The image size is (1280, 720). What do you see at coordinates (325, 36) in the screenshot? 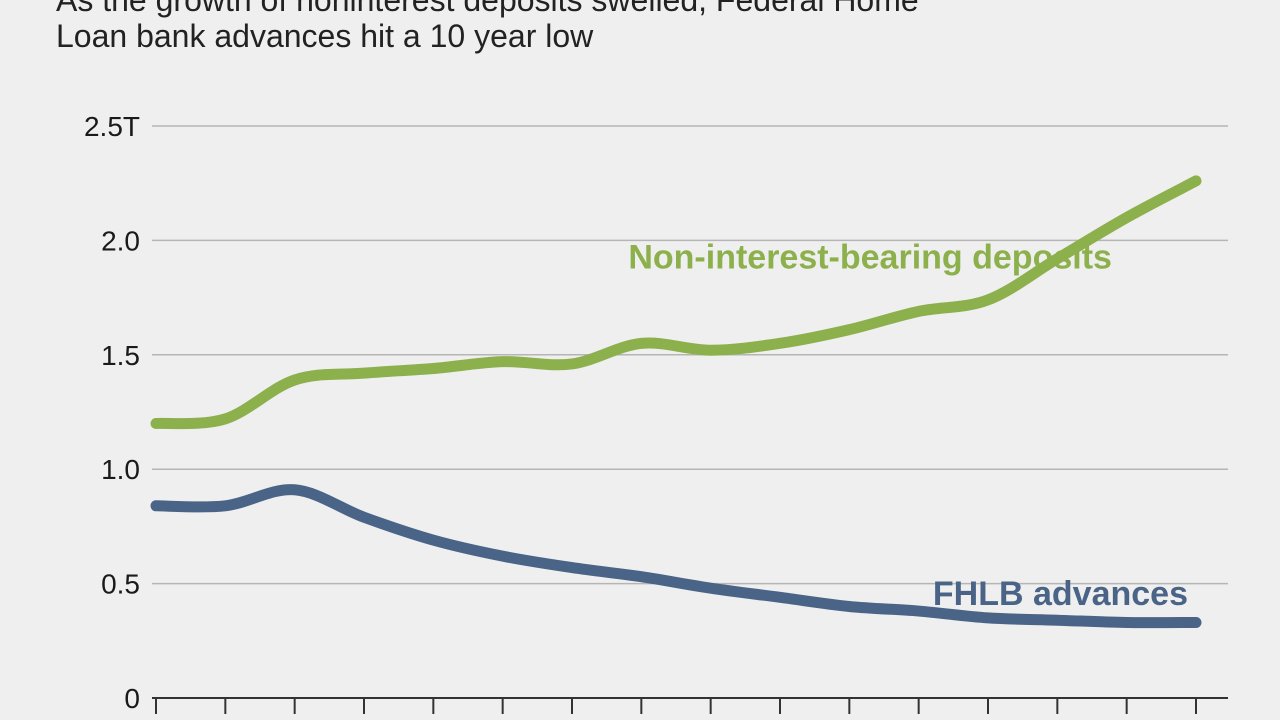
I see `chart-title-line-2: Loan bank advances hit a 10 year low` at bounding box center [325, 36].